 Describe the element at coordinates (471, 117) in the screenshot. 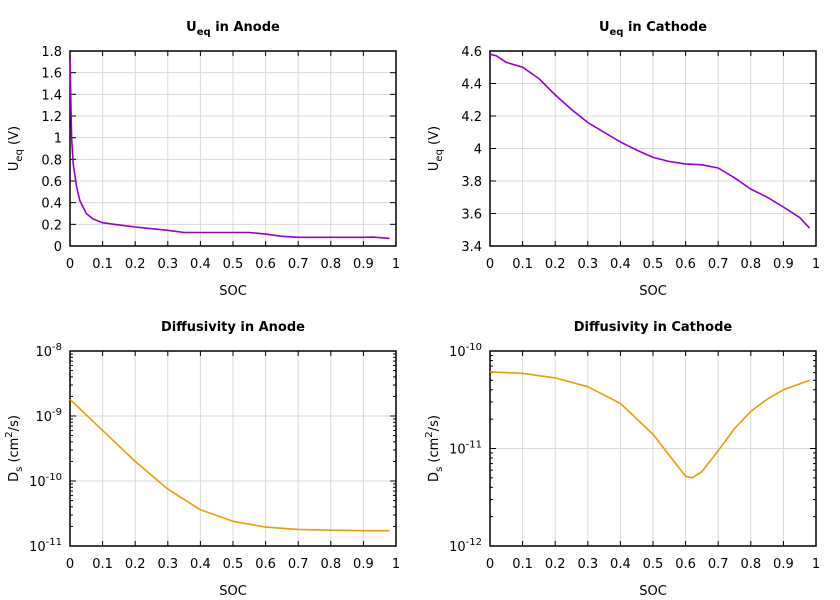

I see `y-tick-label: 4.2` at that location.